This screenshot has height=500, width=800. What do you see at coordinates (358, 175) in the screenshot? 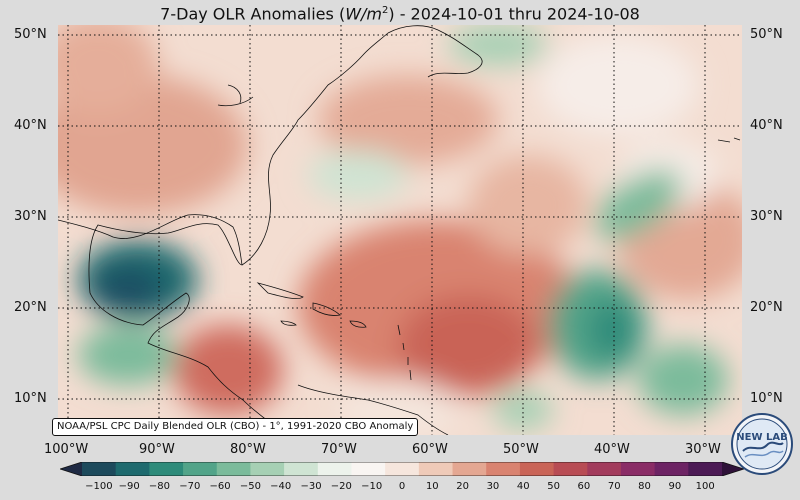
I see `anomaly-weak-negative-bermuda` at bounding box center [358, 175].